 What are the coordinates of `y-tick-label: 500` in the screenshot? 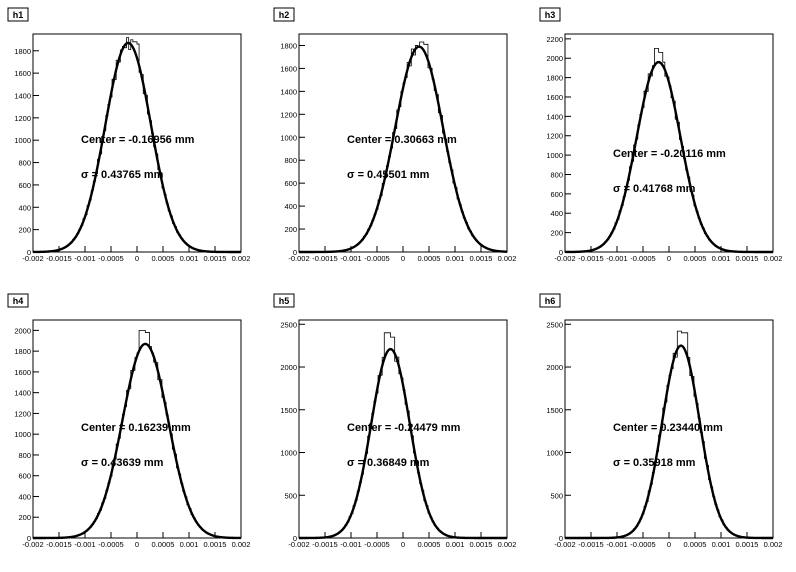 It's located at (556, 495).